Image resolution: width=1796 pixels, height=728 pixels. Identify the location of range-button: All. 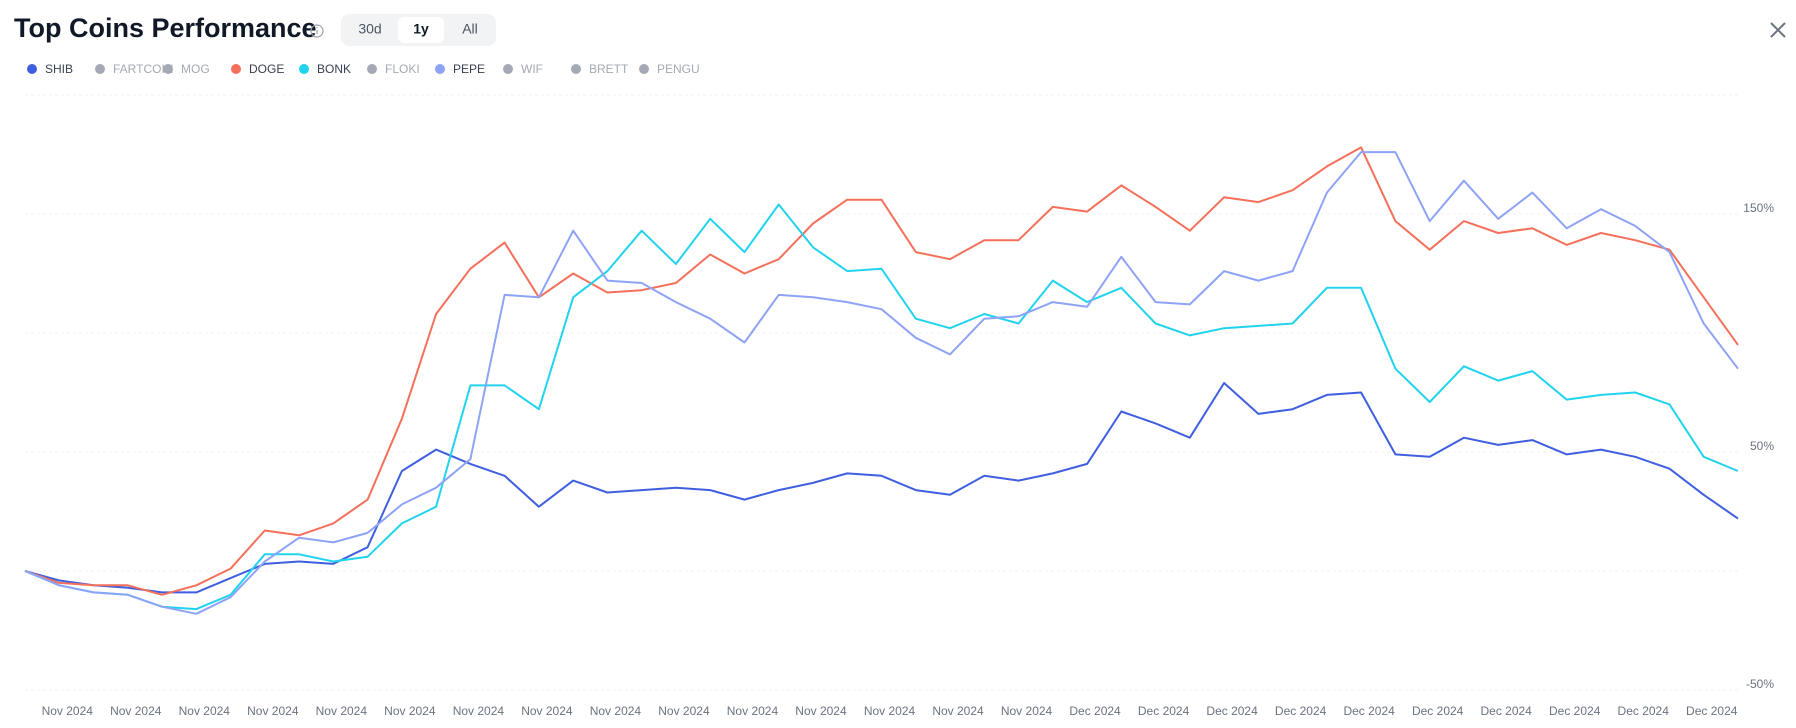
(470, 29).